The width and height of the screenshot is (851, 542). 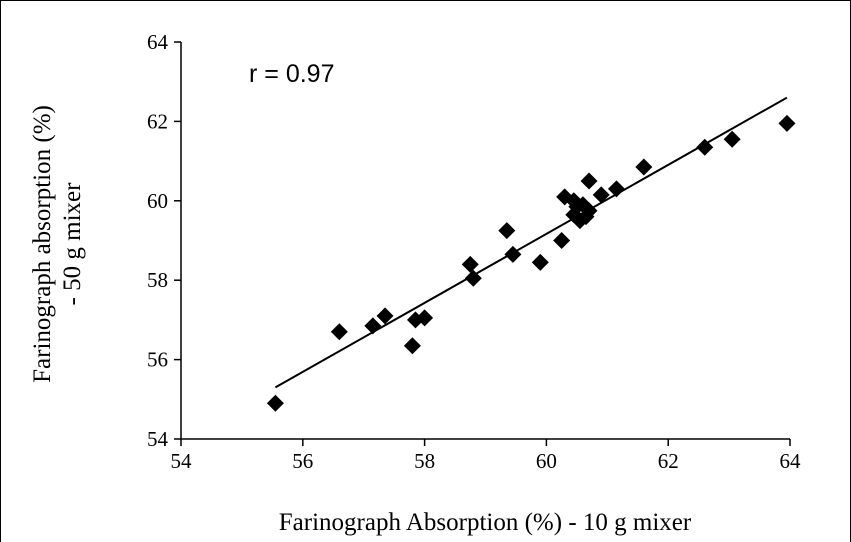 I want to click on x-tick-label: 62, so click(x=668, y=461).